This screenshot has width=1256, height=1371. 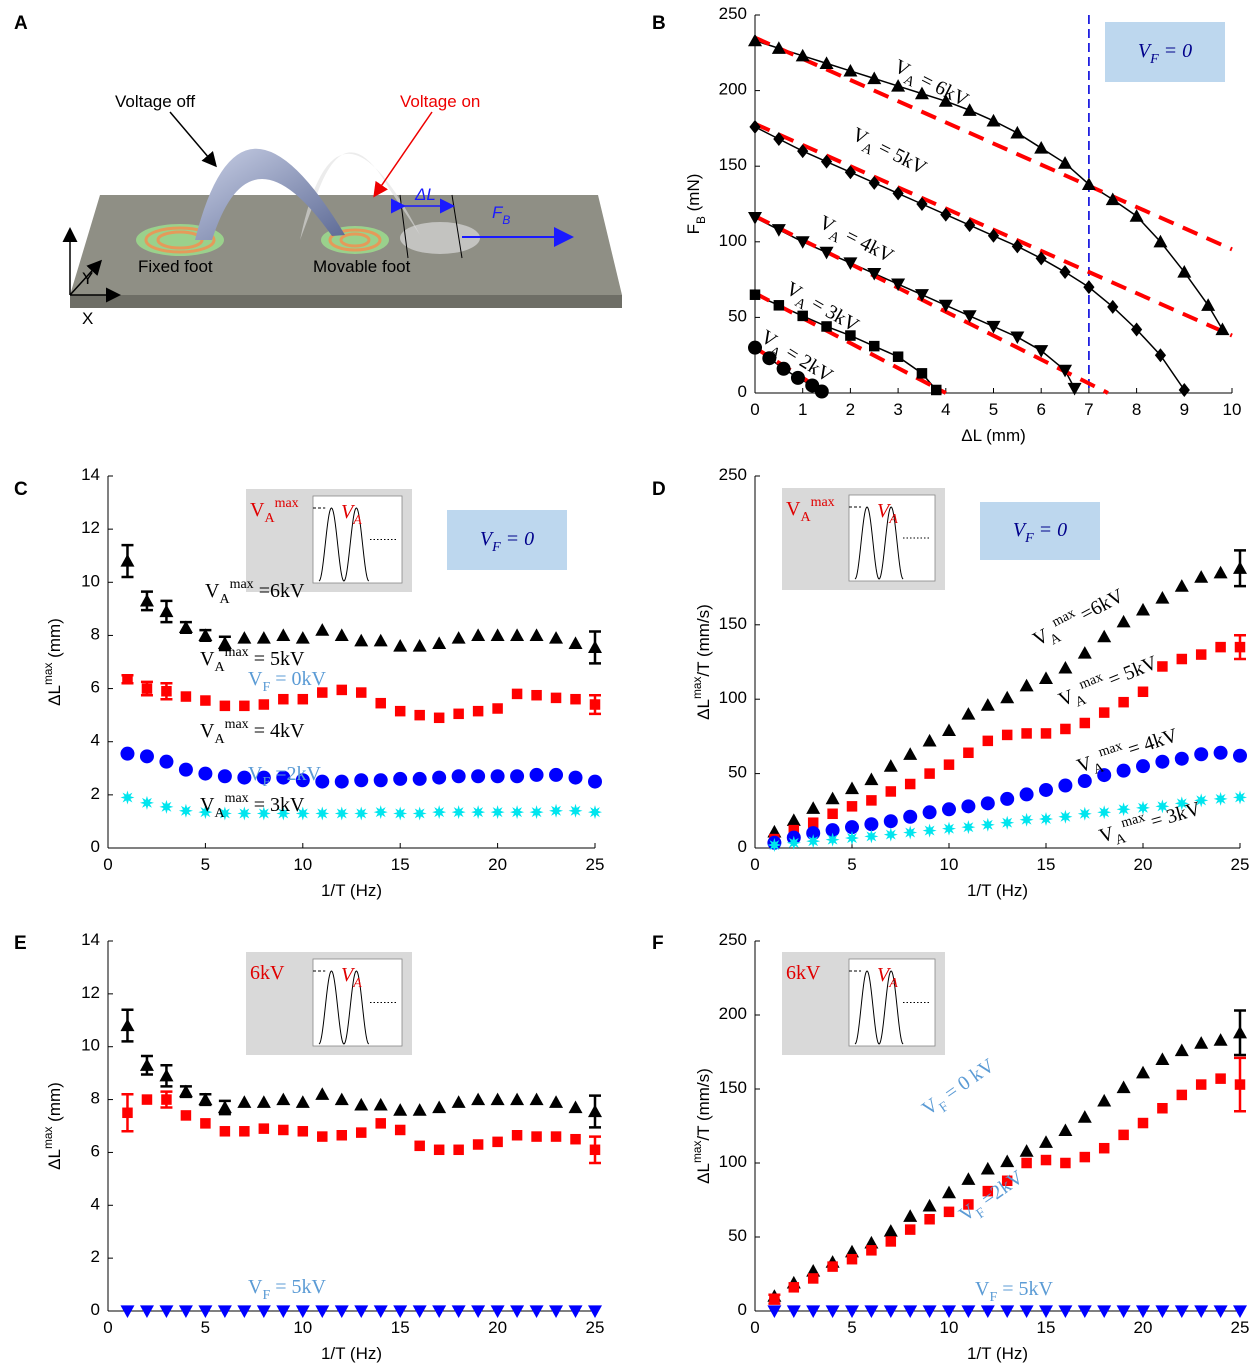 What do you see at coordinates (252, 732) in the screenshot?
I see `series-label: VAmax = 4kV` at bounding box center [252, 732].